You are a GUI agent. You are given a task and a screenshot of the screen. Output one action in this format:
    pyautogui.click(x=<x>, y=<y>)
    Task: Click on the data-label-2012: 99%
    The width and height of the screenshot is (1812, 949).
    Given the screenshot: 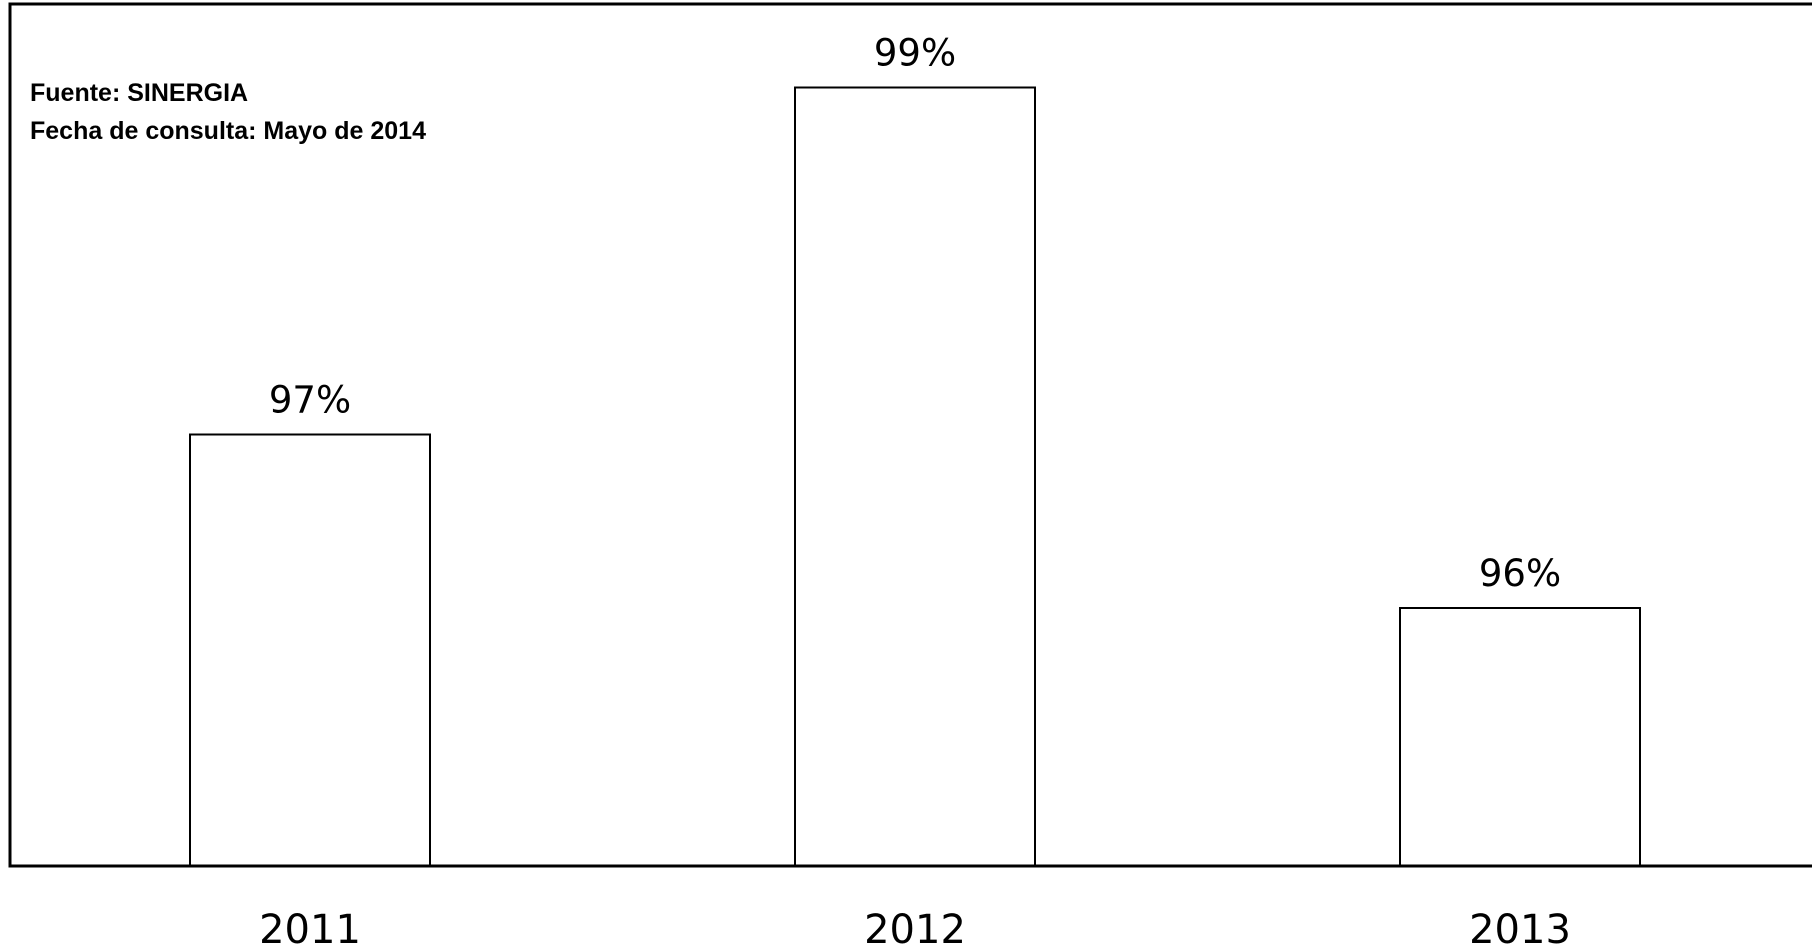 What is the action you would take?
    pyautogui.click(x=915, y=53)
    